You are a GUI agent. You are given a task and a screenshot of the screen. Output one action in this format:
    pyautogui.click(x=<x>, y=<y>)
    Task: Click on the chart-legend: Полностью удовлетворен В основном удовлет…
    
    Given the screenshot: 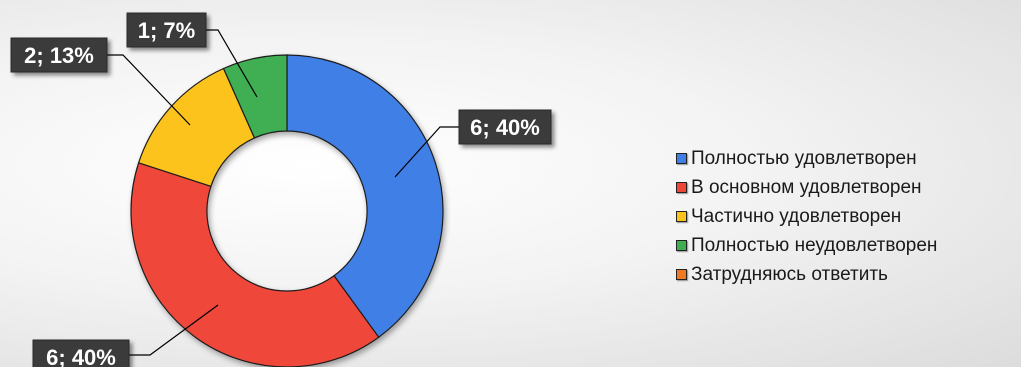 What is the action you would take?
    pyautogui.click(x=806, y=216)
    